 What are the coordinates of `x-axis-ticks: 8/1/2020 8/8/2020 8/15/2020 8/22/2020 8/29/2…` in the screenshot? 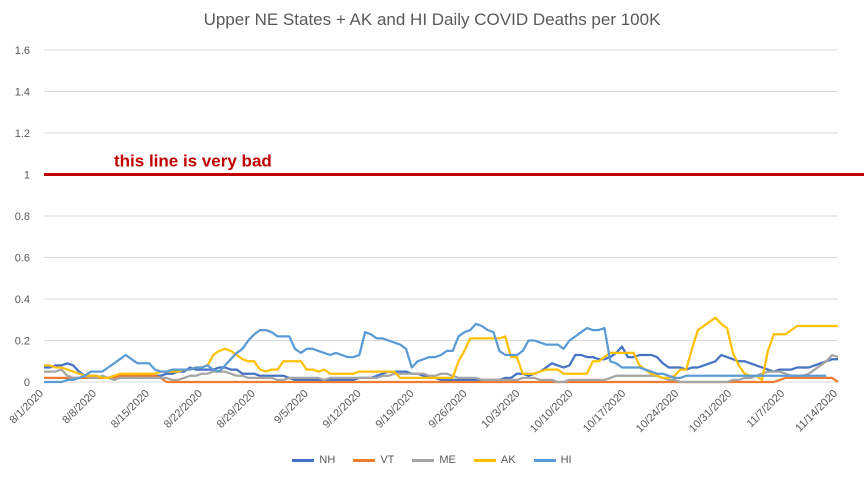 It's located at (423, 411).